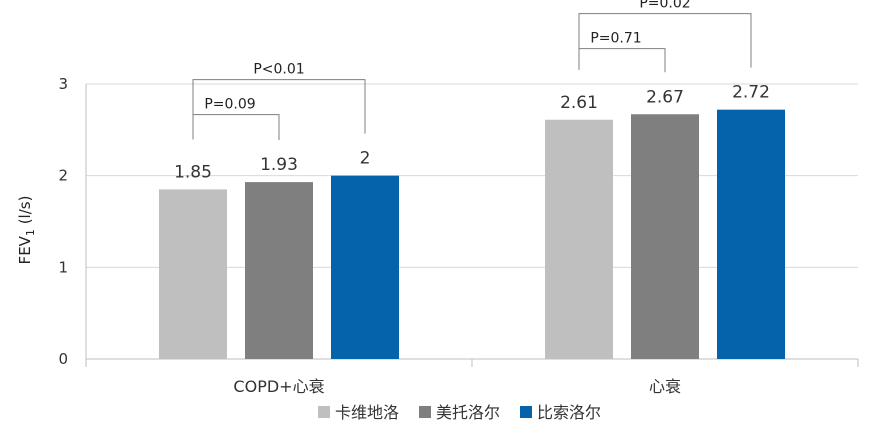 The height and width of the screenshot is (439, 876). I want to click on legend-item: 美托洛尔, so click(459, 412).